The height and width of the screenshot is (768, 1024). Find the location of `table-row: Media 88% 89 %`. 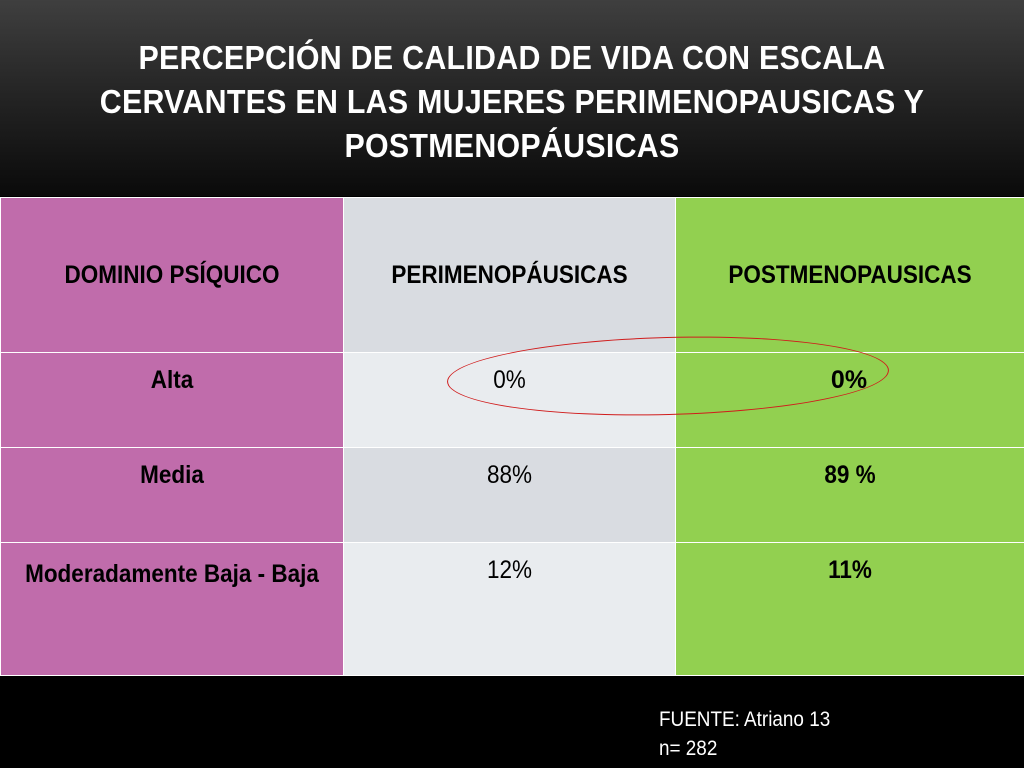

table-row: Media 88% 89 % is located at coordinates (512, 495).